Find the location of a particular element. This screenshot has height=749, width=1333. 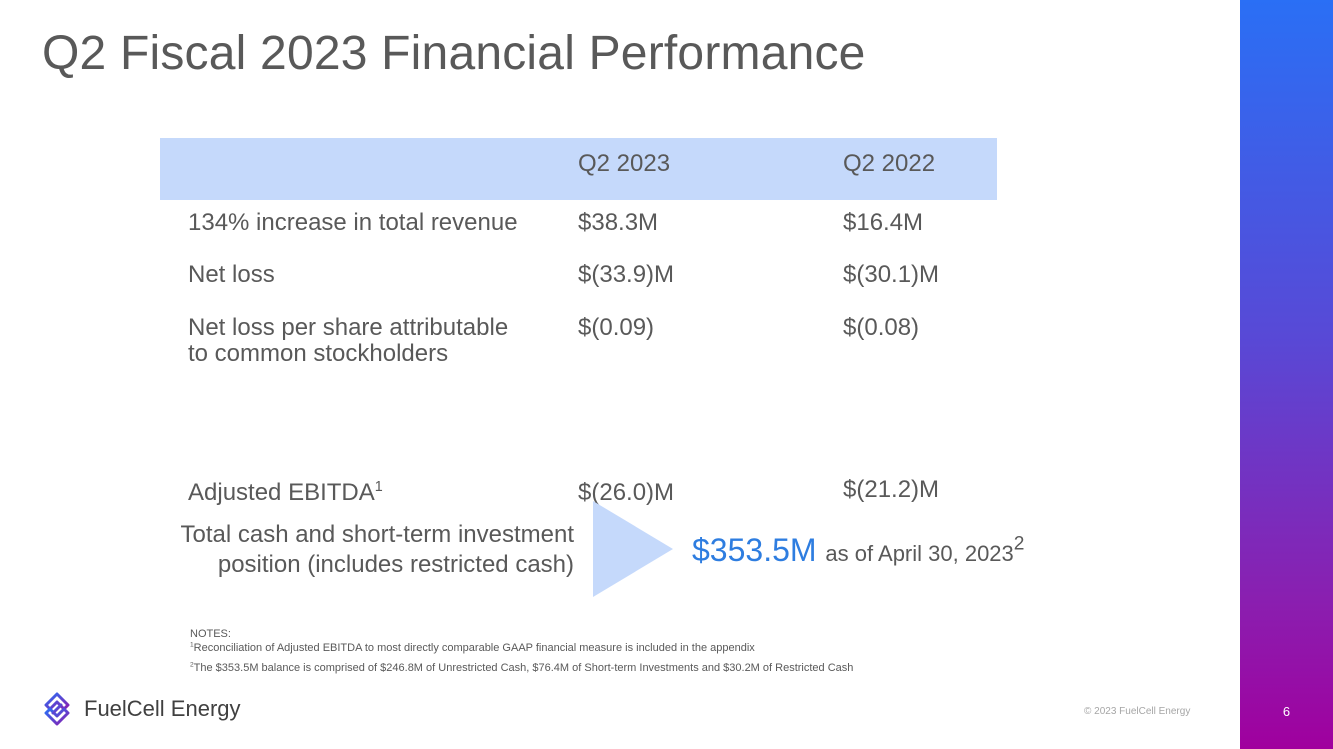

row-label: Net loss is located at coordinates (231, 274).